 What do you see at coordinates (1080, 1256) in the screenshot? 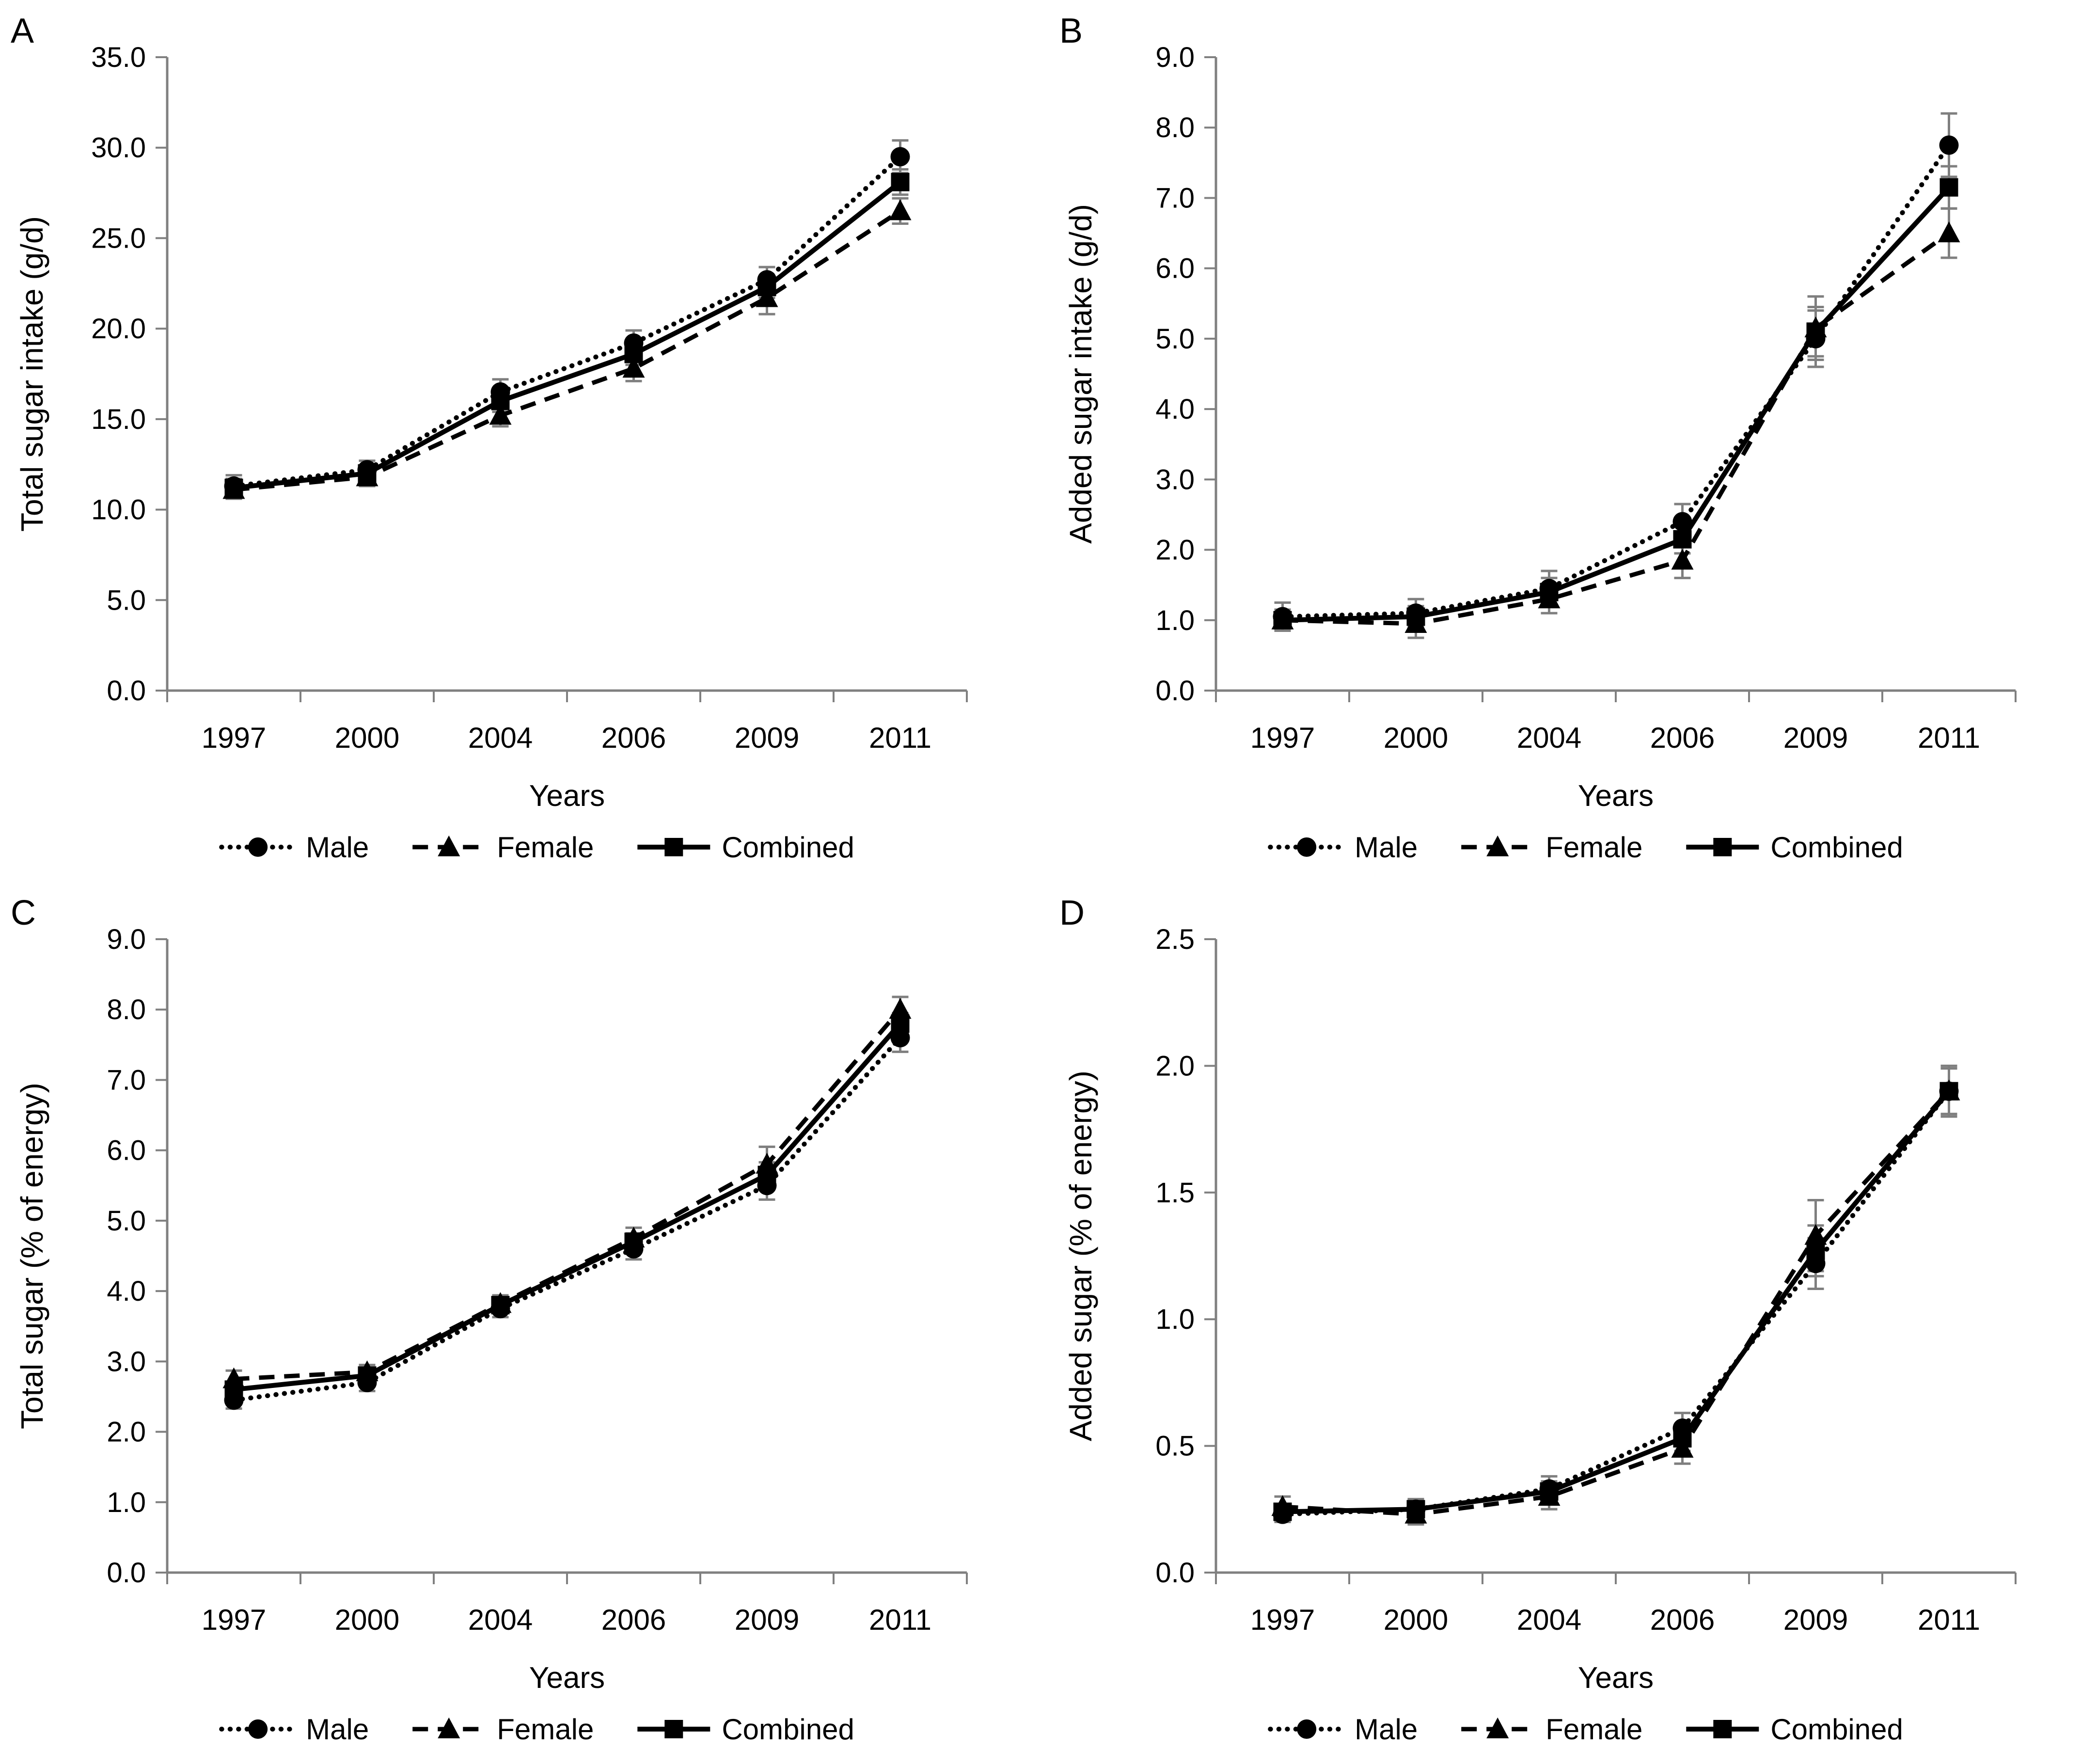
I see `y-axis-title: Added sugar (% of energy)` at bounding box center [1080, 1256].